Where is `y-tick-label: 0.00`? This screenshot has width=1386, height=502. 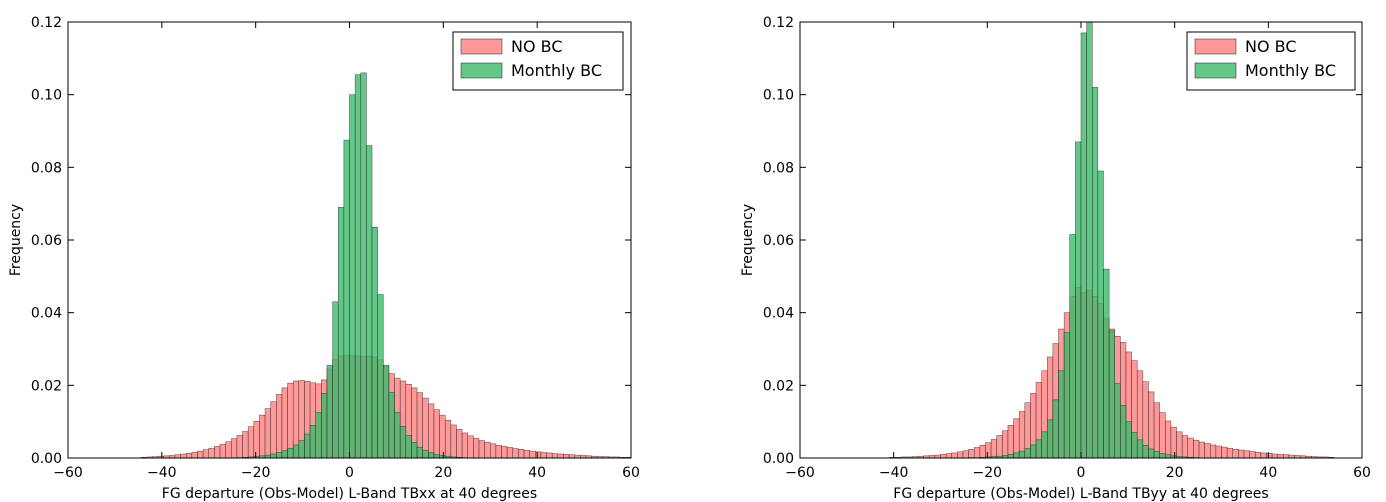
y-tick-label: 0.00 is located at coordinates (46, 459).